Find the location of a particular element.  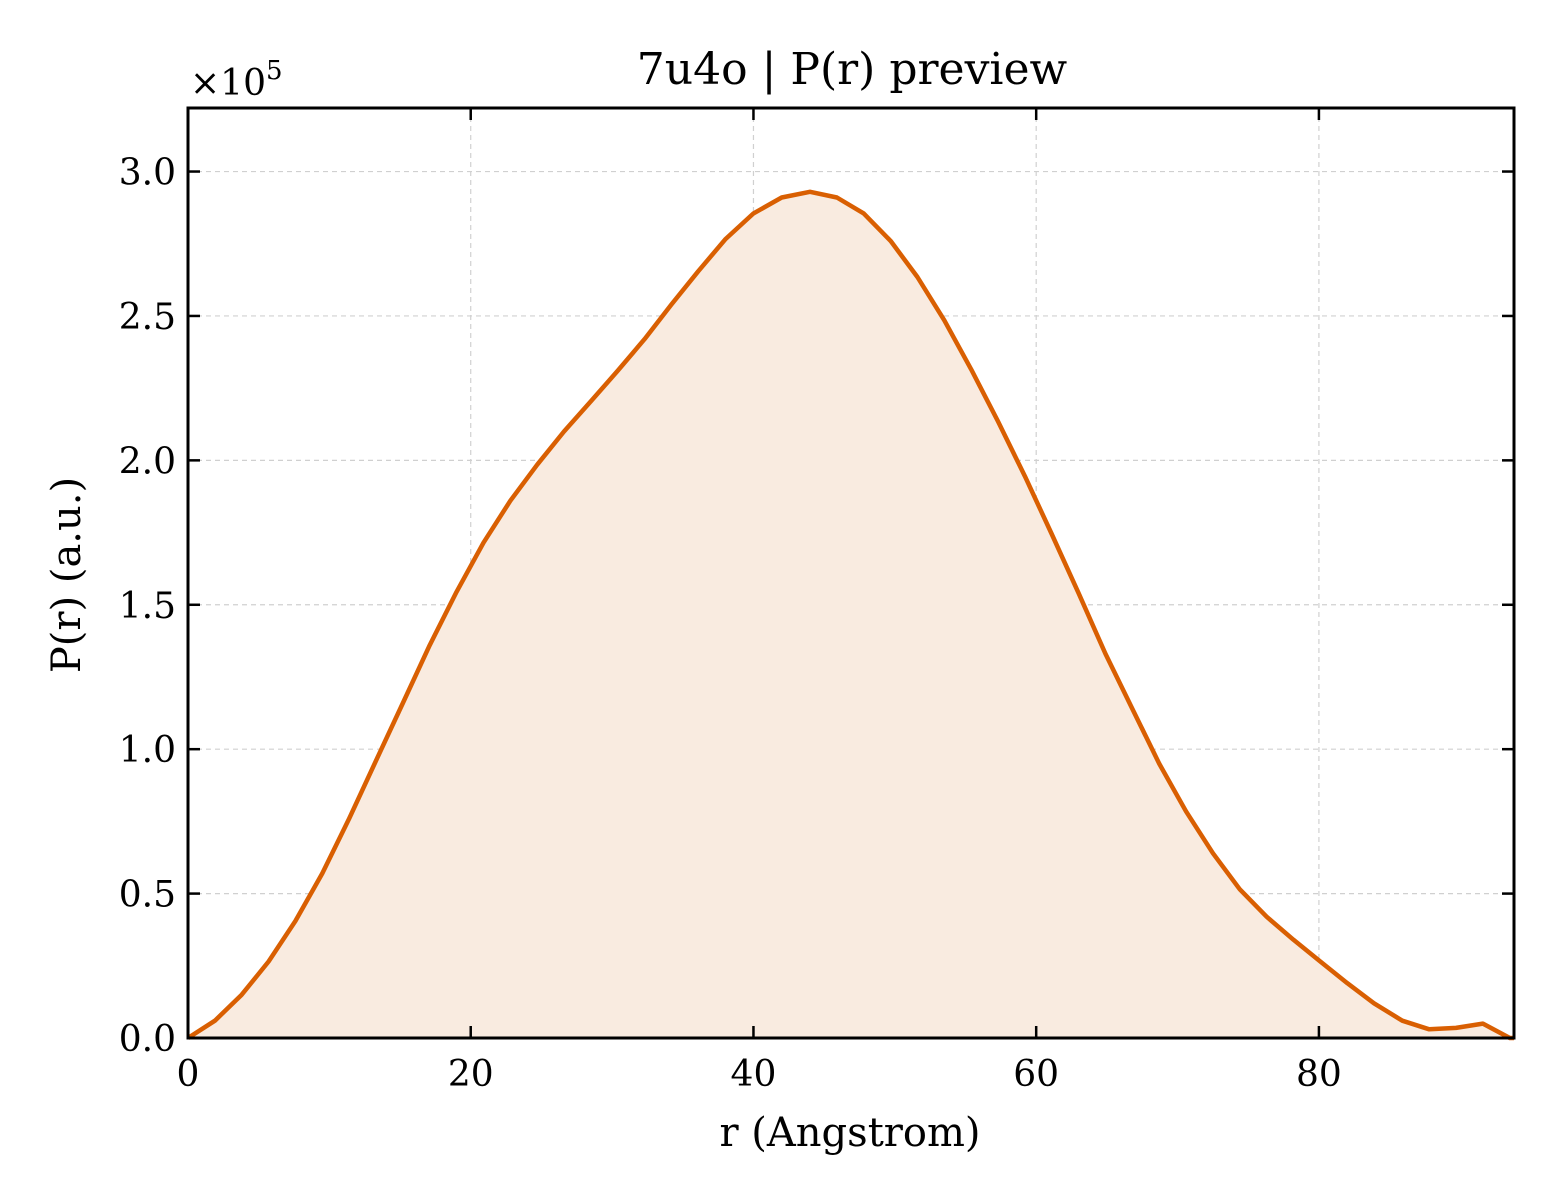

y-tick-label: 2.0 is located at coordinates (147, 461).